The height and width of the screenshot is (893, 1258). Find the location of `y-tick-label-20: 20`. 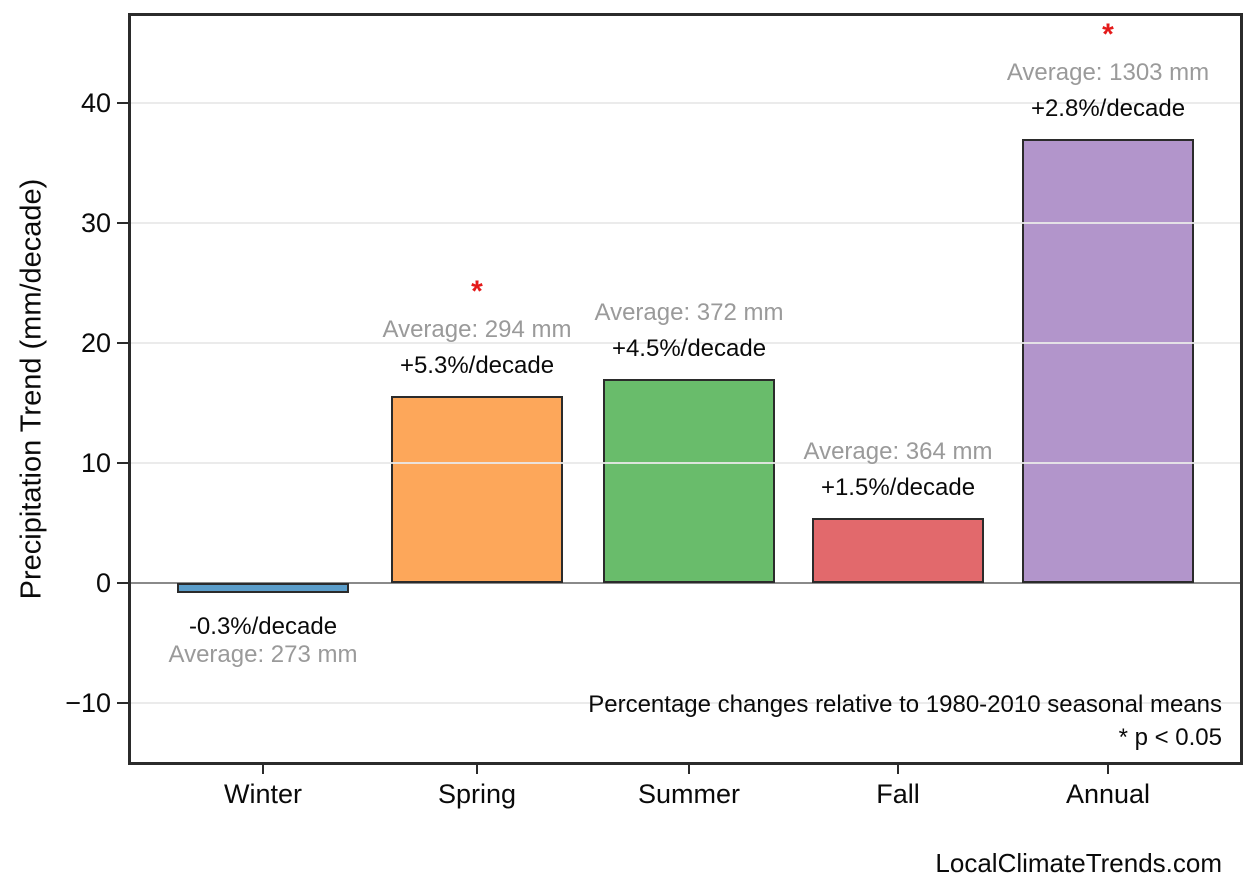

y-tick-label-20: 20 is located at coordinates (95, 343).